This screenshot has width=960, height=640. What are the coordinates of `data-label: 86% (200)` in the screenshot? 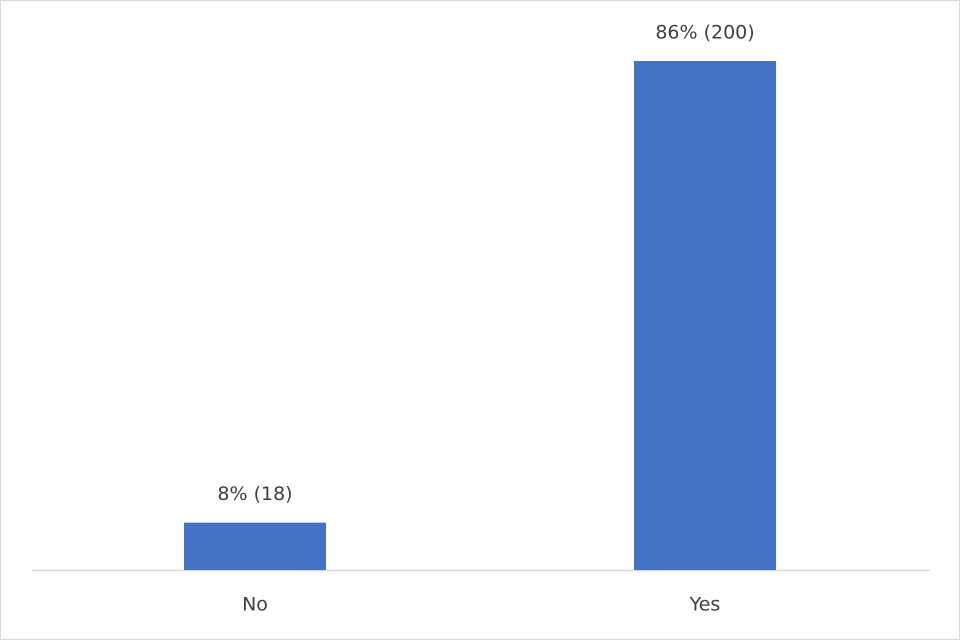 It's located at (704, 33).